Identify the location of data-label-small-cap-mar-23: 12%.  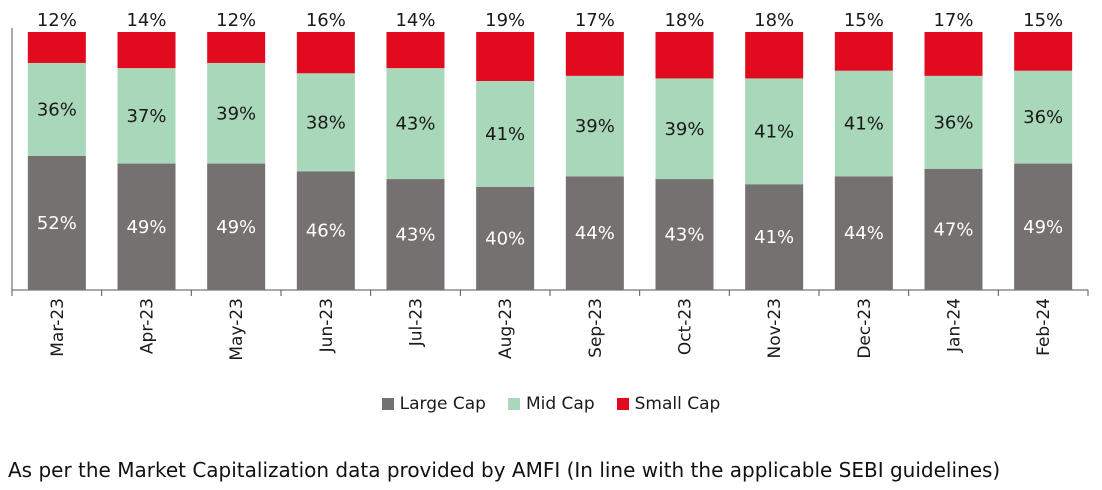
(57, 20).